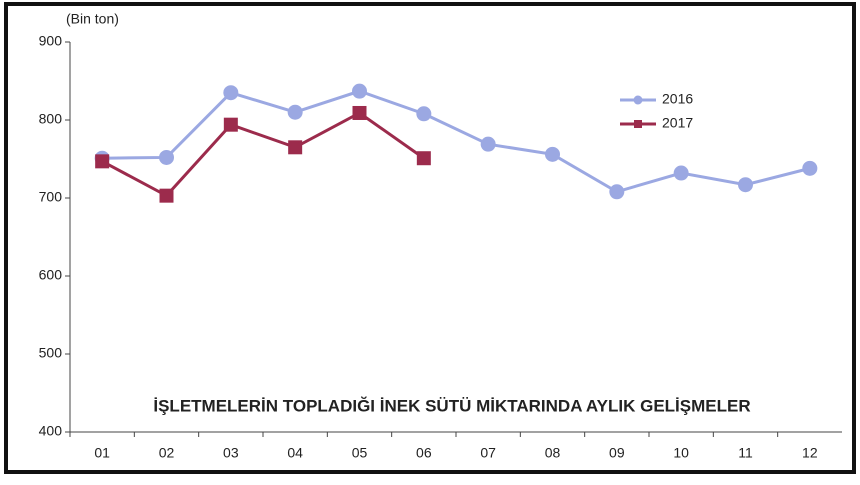 This screenshot has height=485, width=860. What do you see at coordinates (51, 275) in the screenshot?
I see `y-tick-label: 600` at bounding box center [51, 275].